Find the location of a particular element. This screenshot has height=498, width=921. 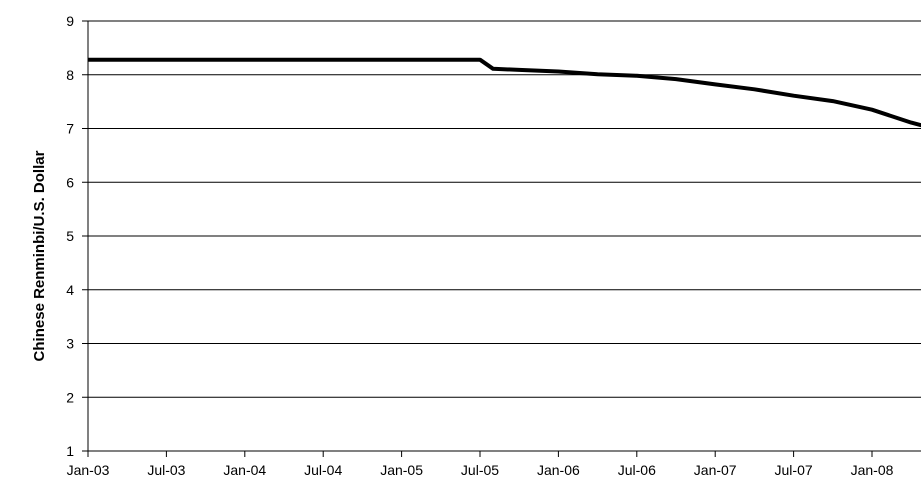

y-tick-label: 5 is located at coordinates (70, 236).